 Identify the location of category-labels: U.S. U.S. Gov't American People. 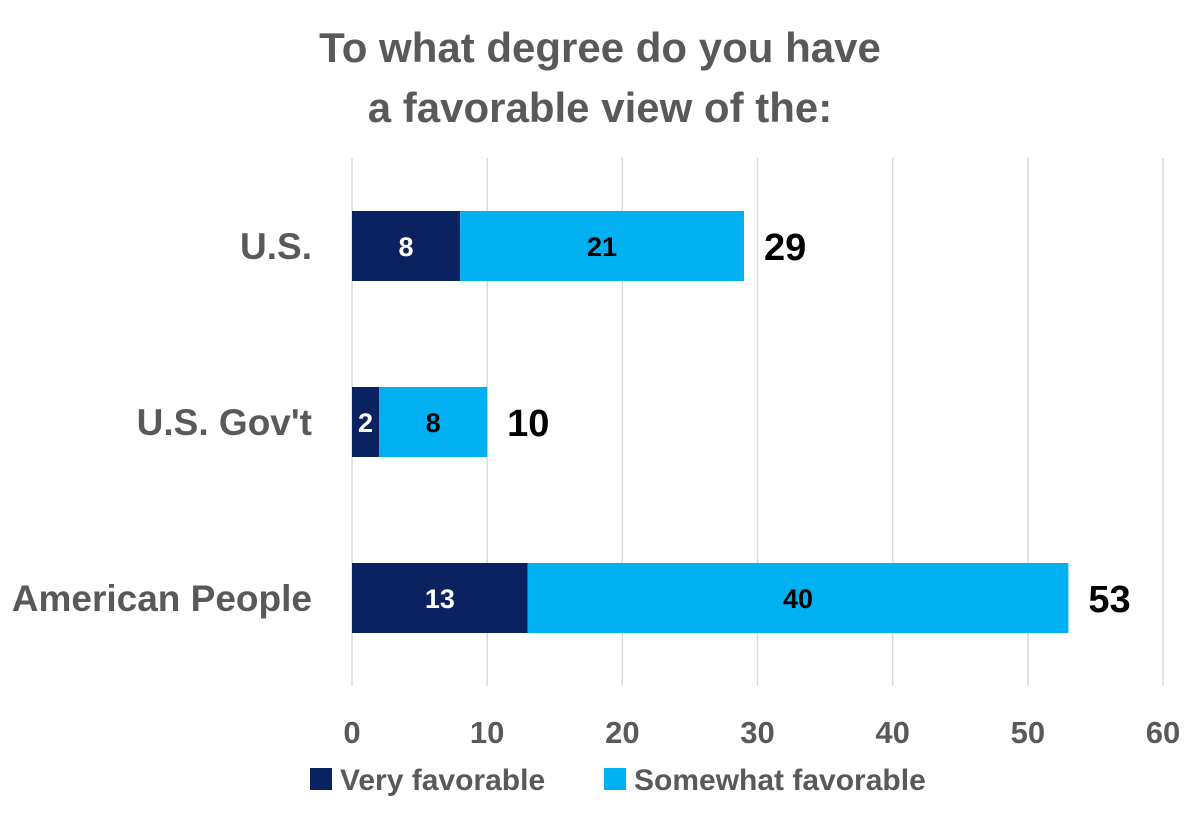
(162, 422).